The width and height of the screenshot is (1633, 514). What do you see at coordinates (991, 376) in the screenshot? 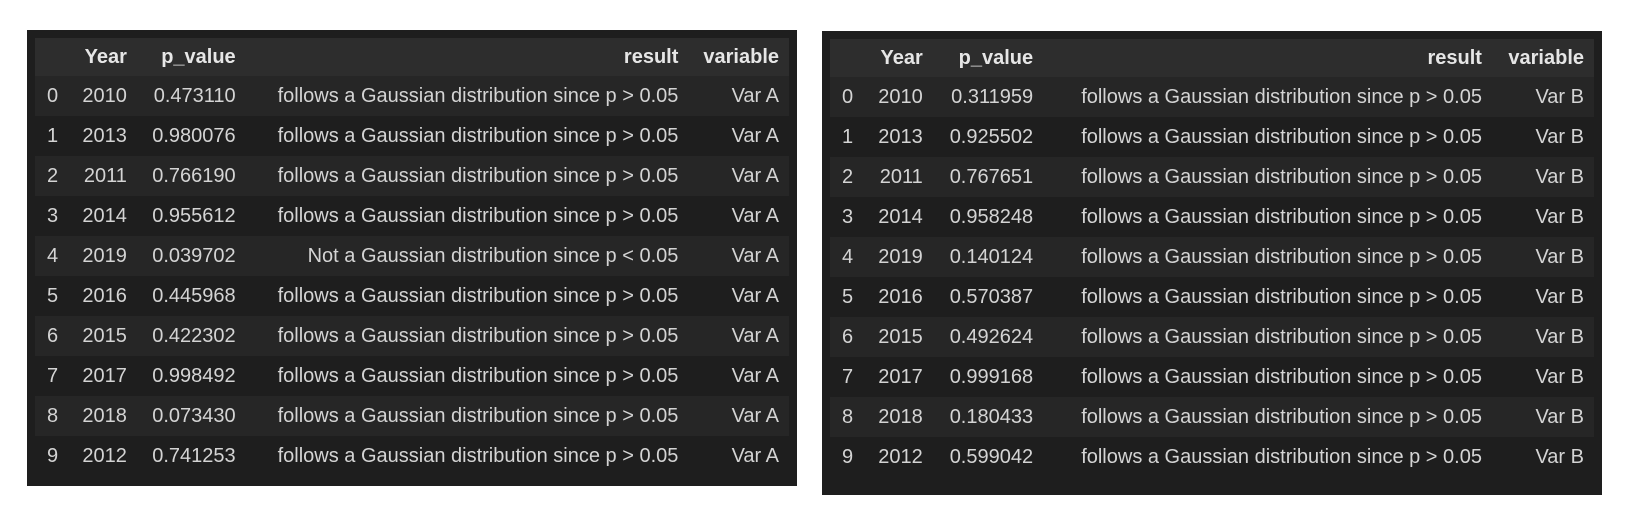
I see `p-value-cell: 0.999168` at bounding box center [991, 376].